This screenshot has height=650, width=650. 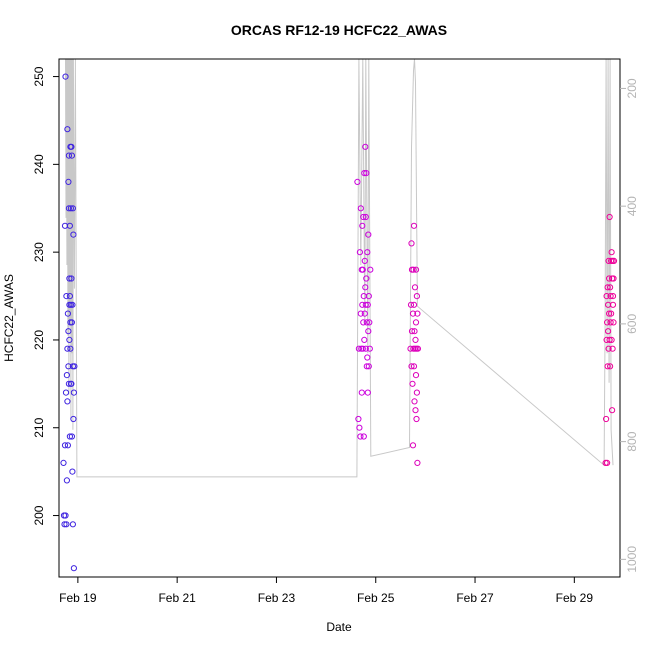 I want to click on x-tick-label: Feb 21, so click(x=177, y=598).